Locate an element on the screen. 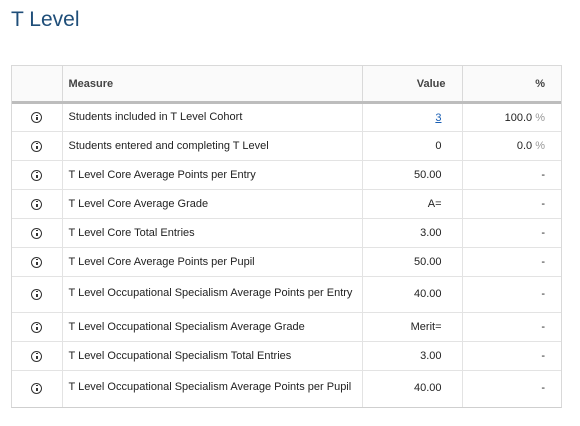 This screenshot has width=580, height=426. measure-cell: Students included in T Level Cohort is located at coordinates (212, 117).